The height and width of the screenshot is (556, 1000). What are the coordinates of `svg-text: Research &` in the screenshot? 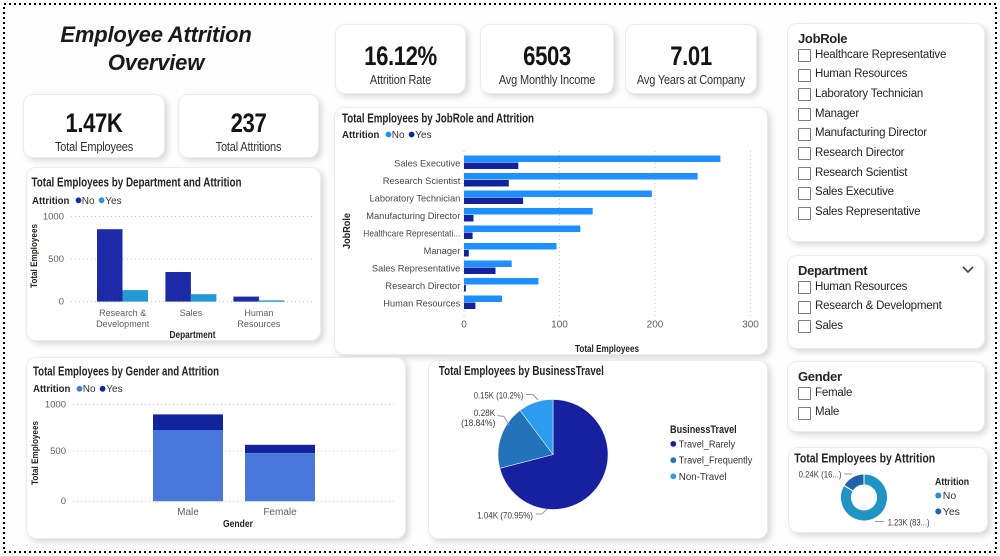 It's located at (122, 313).